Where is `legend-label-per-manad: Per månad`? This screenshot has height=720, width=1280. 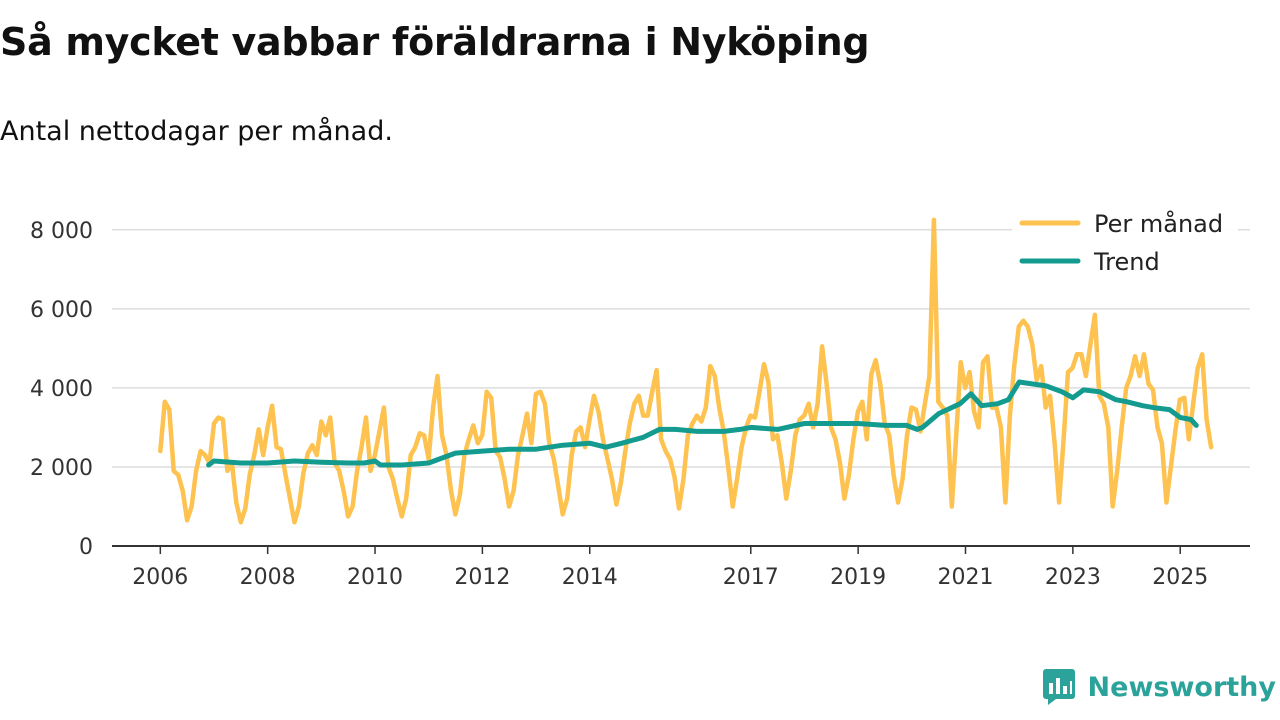 legend-label-per-manad: Per månad is located at coordinates (1158, 223).